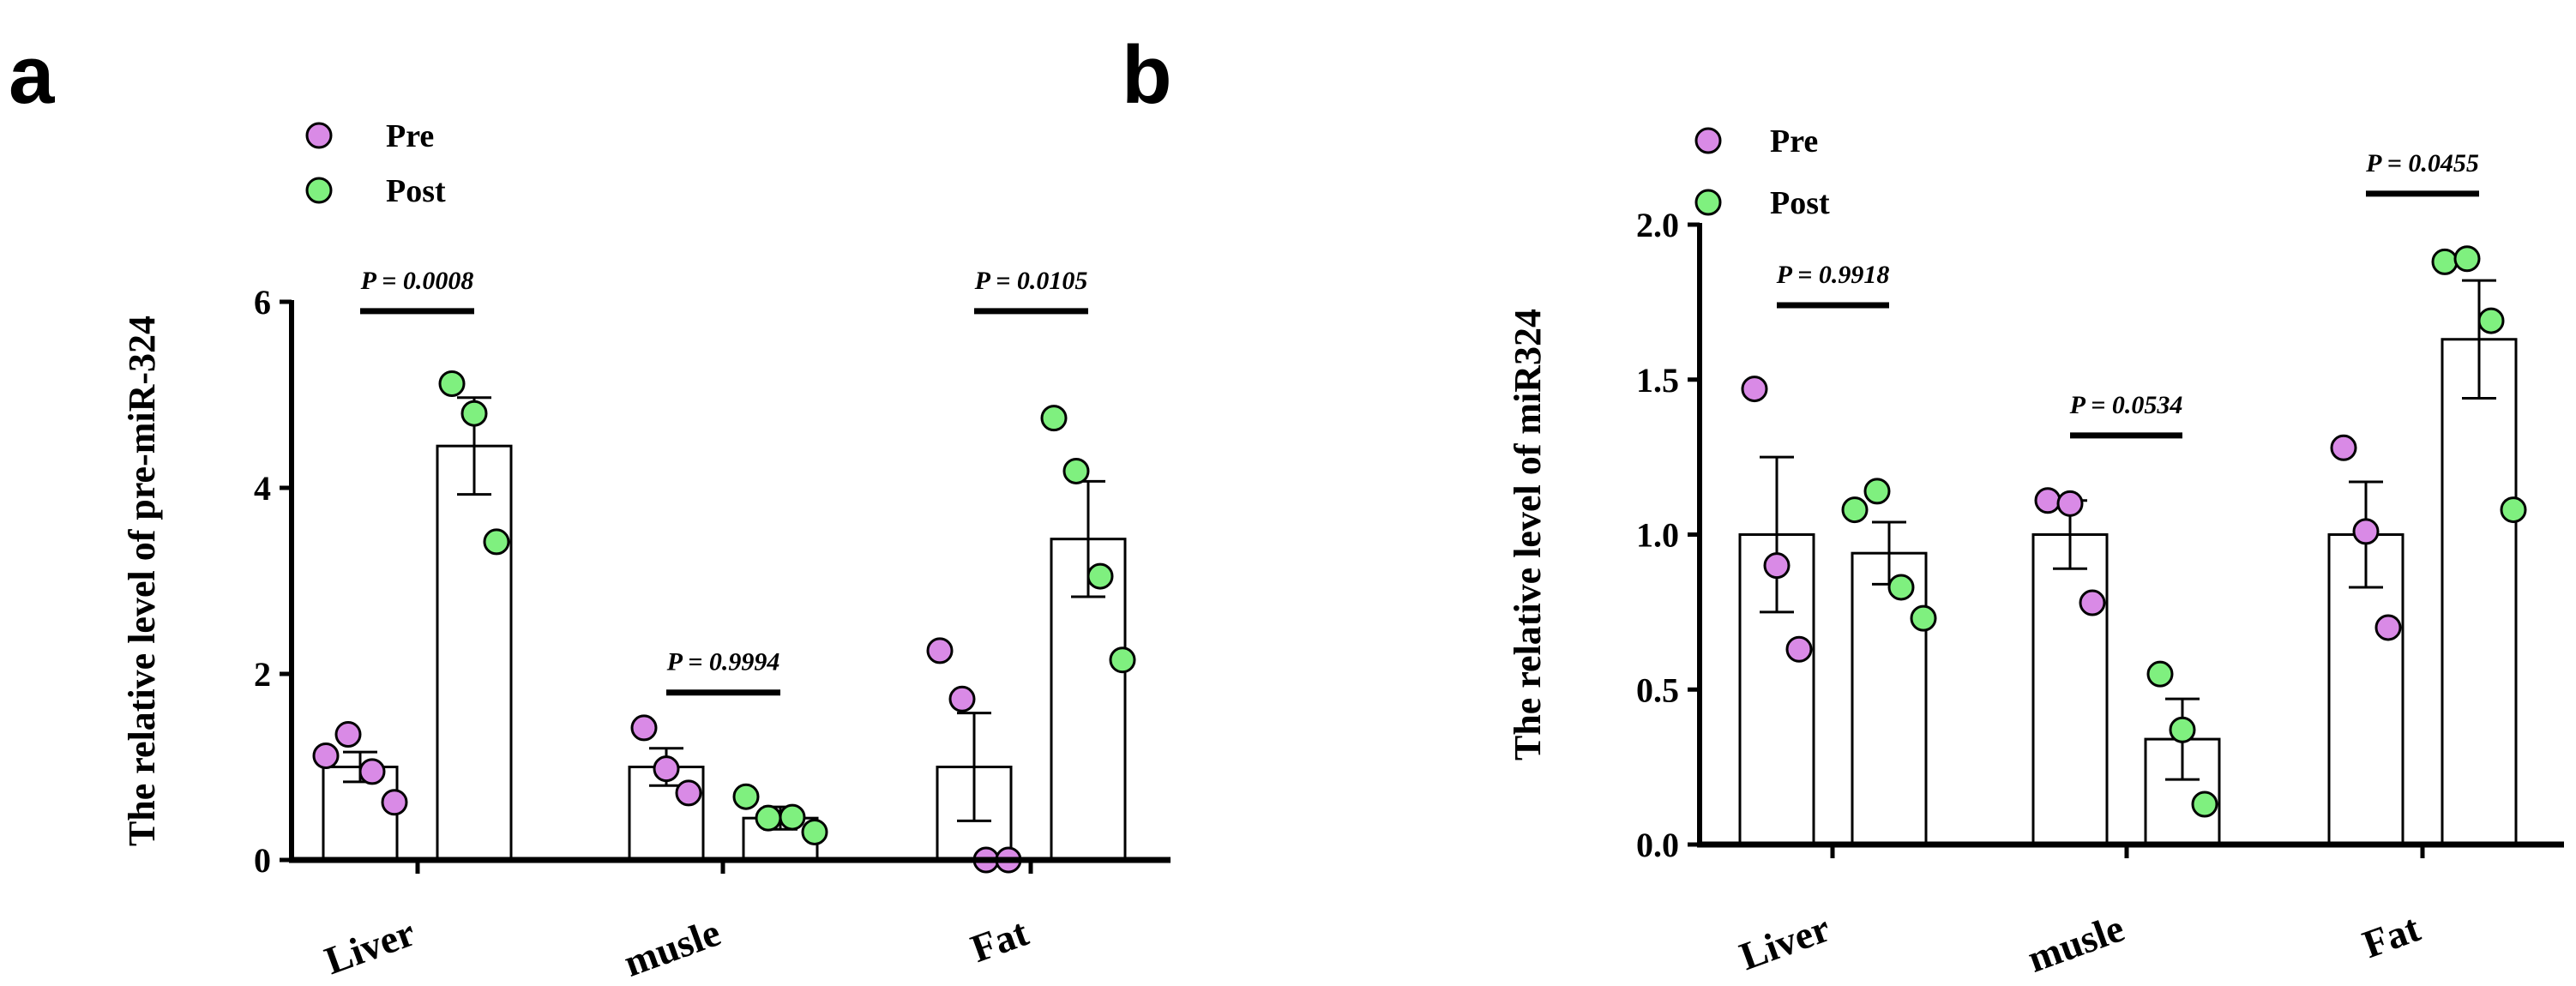 The width and height of the screenshot is (2576, 986). What do you see at coordinates (262, 860) in the screenshot?
I see `y-tick-label: 0` at bounding box center [262, 860].